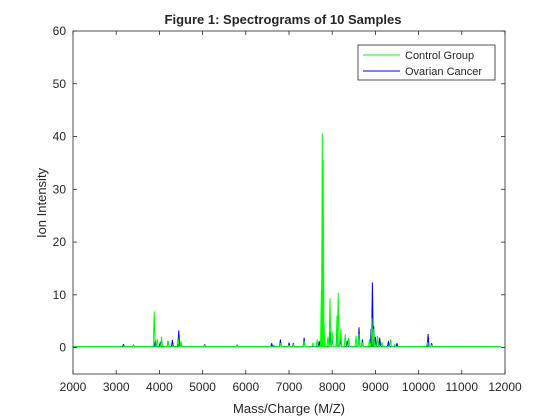  What do you see at coordinates (332, 387) in the screenshot?
I see `x-tick-label: 8000` at bounding box center [332, 387].